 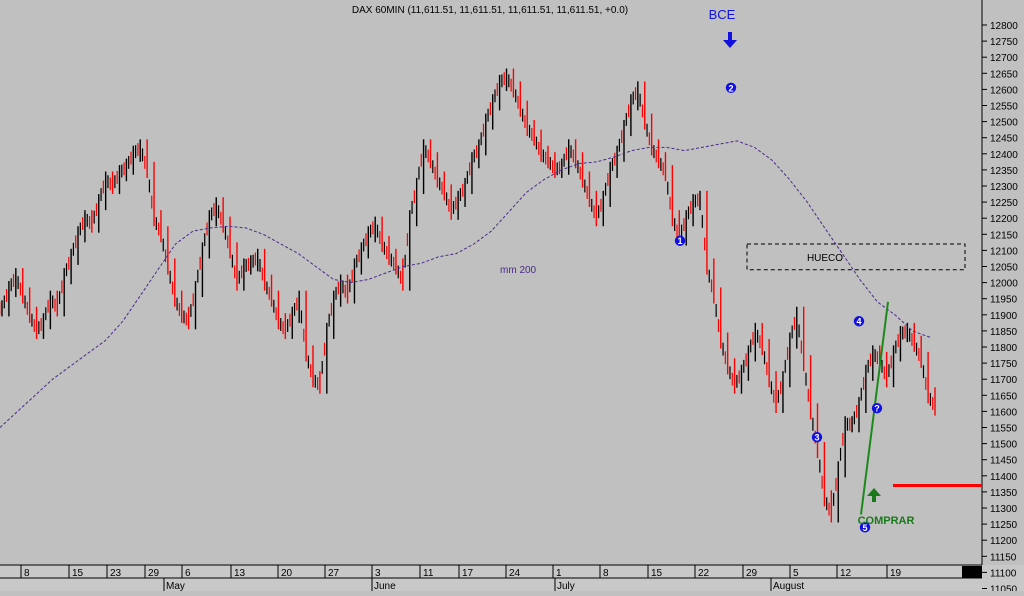 I want to click on y-axis-panel, so click(x=1003, y=282).